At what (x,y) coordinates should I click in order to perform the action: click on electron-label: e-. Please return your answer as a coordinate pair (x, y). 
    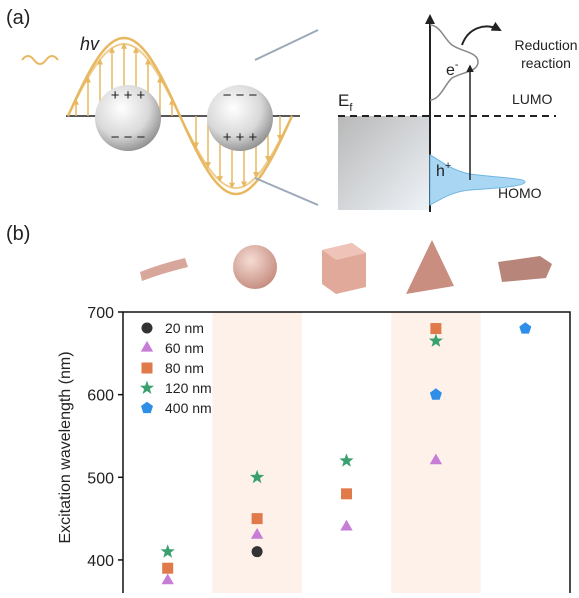
    Looking at the image, I should click on (452, 69).